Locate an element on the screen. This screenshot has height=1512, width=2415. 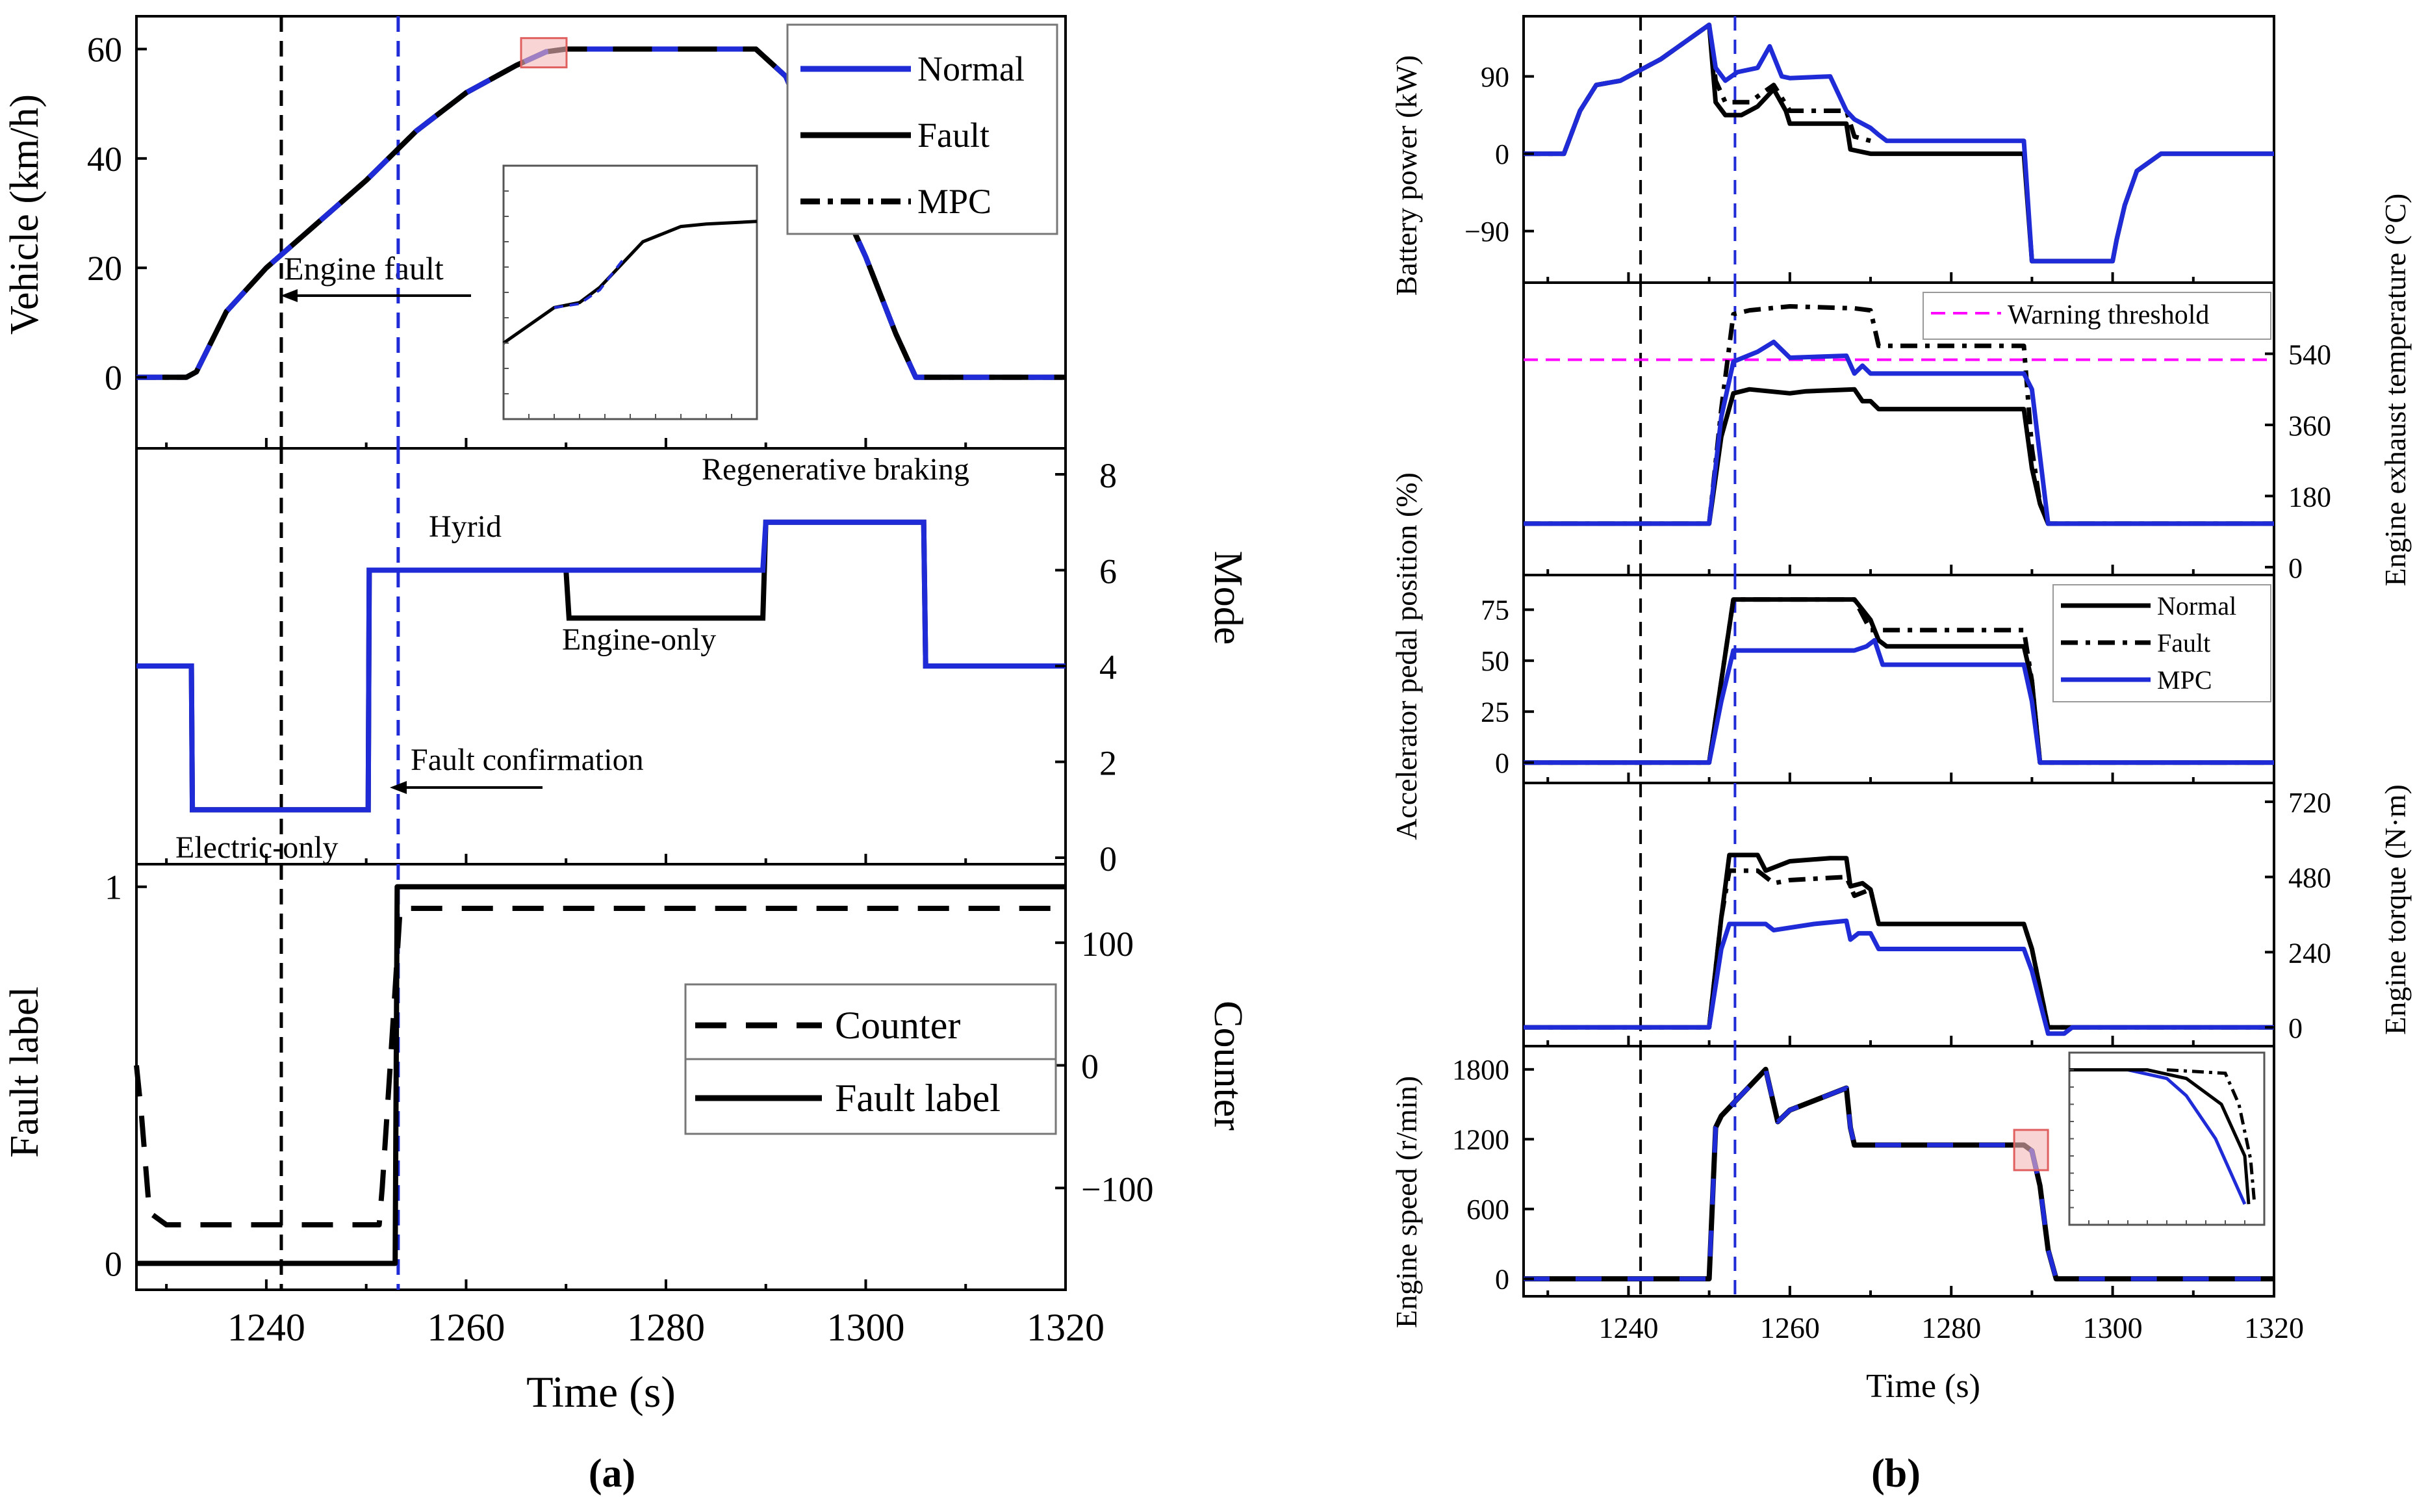
b-speed-ylabel: Engine speed (r/min) is located at coordinates (1407, 1202).